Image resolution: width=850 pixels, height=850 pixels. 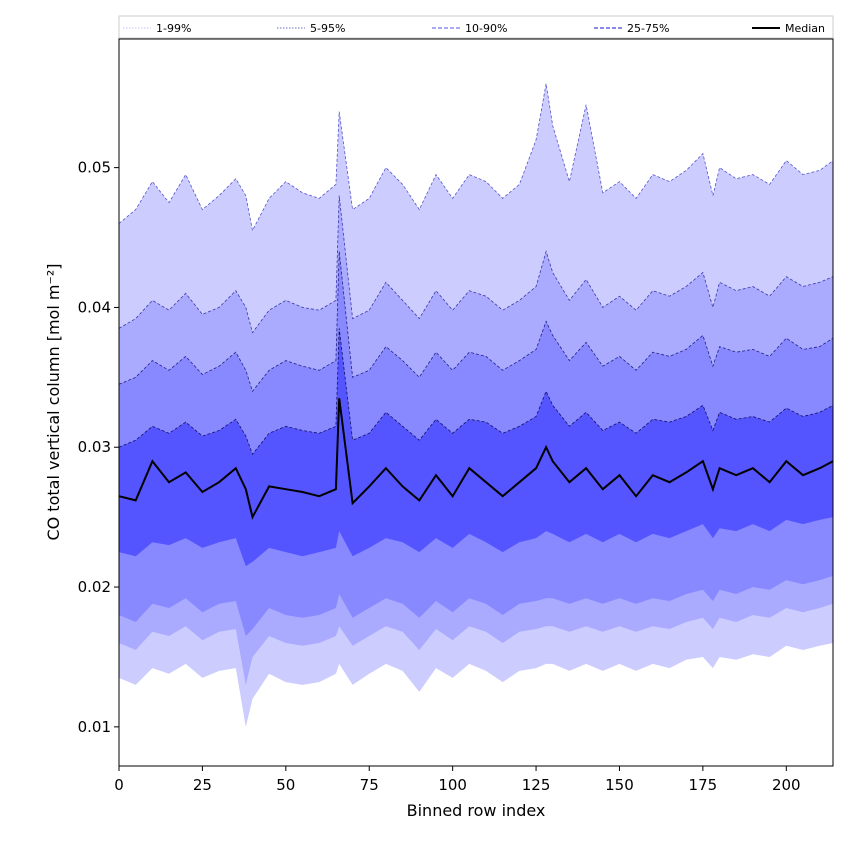 I want to click on x-tick-label: 200, so click(x=786, y=785).